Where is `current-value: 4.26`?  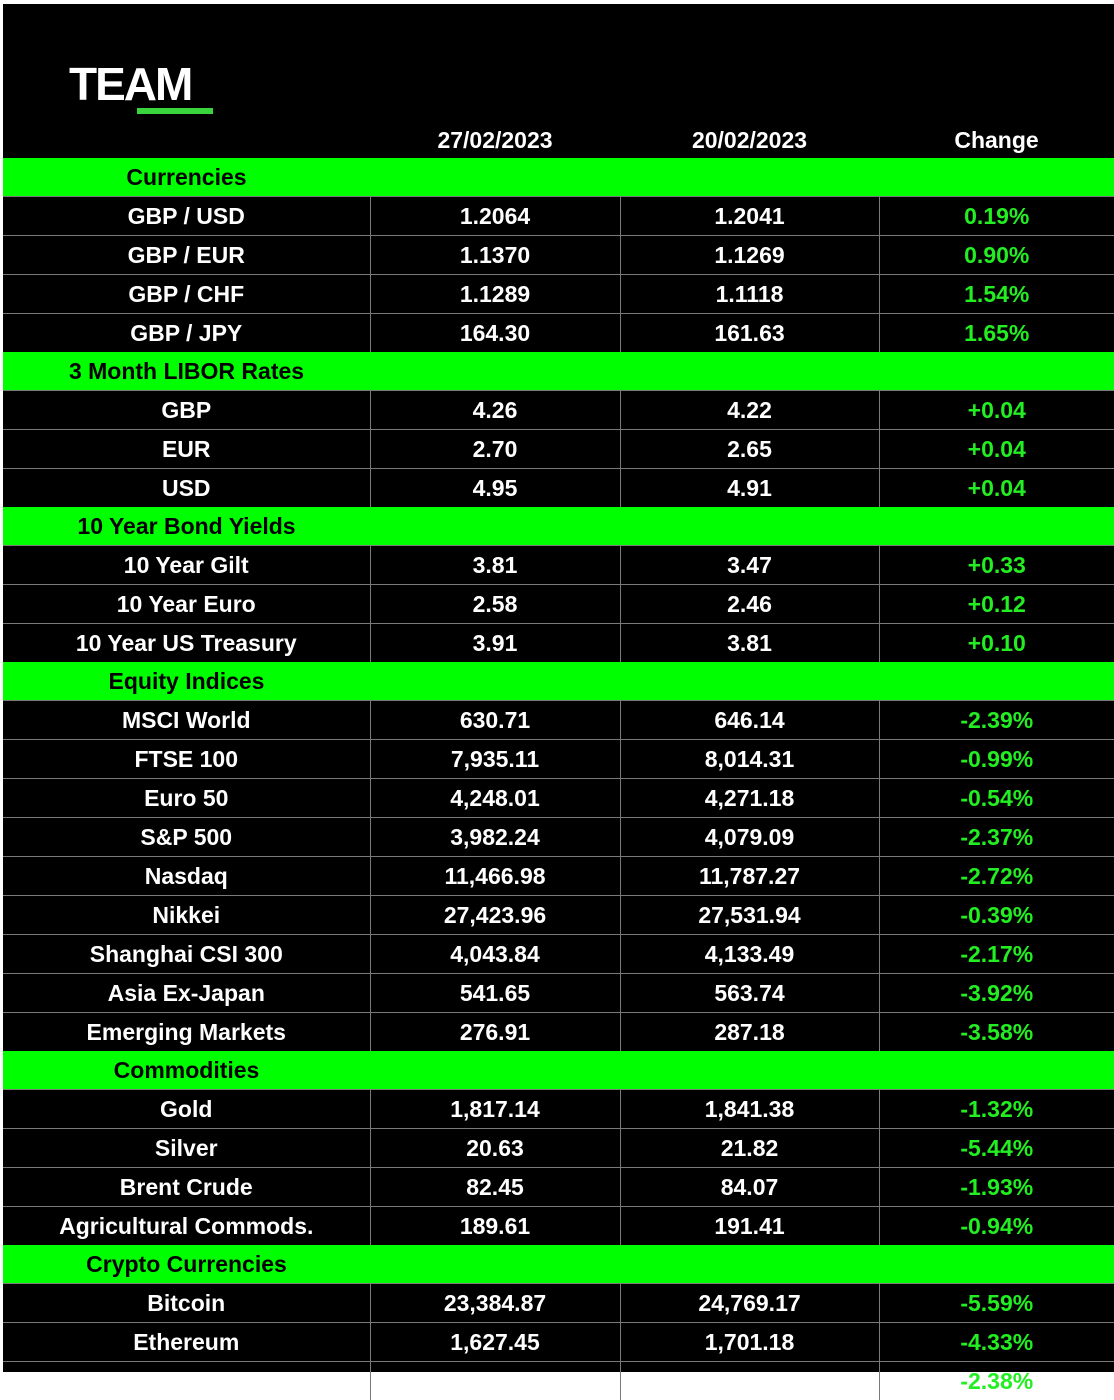
current-value: 4.26 is located at coordinates (495, 410).